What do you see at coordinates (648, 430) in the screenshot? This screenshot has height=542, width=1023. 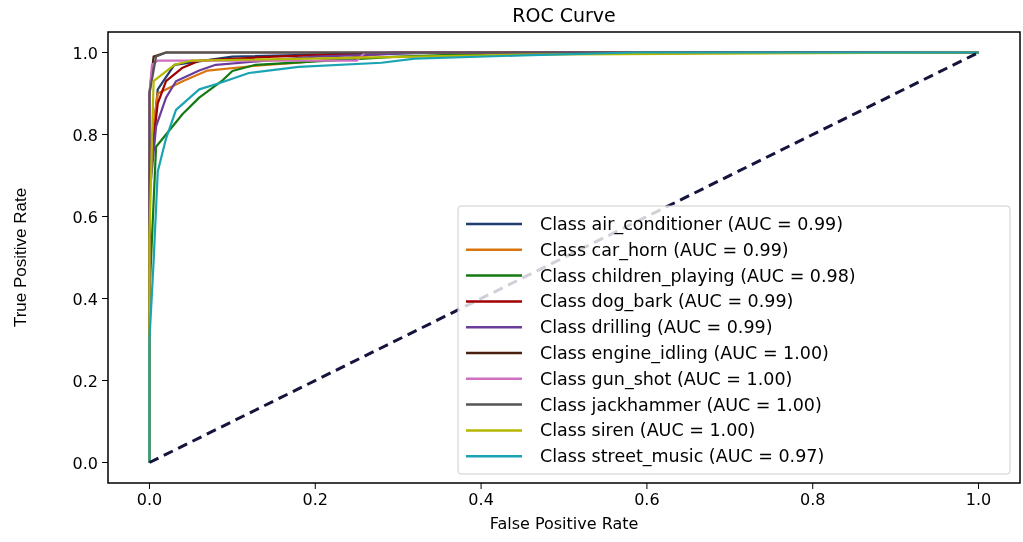 I see `legend-label: Class siren (AUC = 1.00)` at bounding box center [648, 430].